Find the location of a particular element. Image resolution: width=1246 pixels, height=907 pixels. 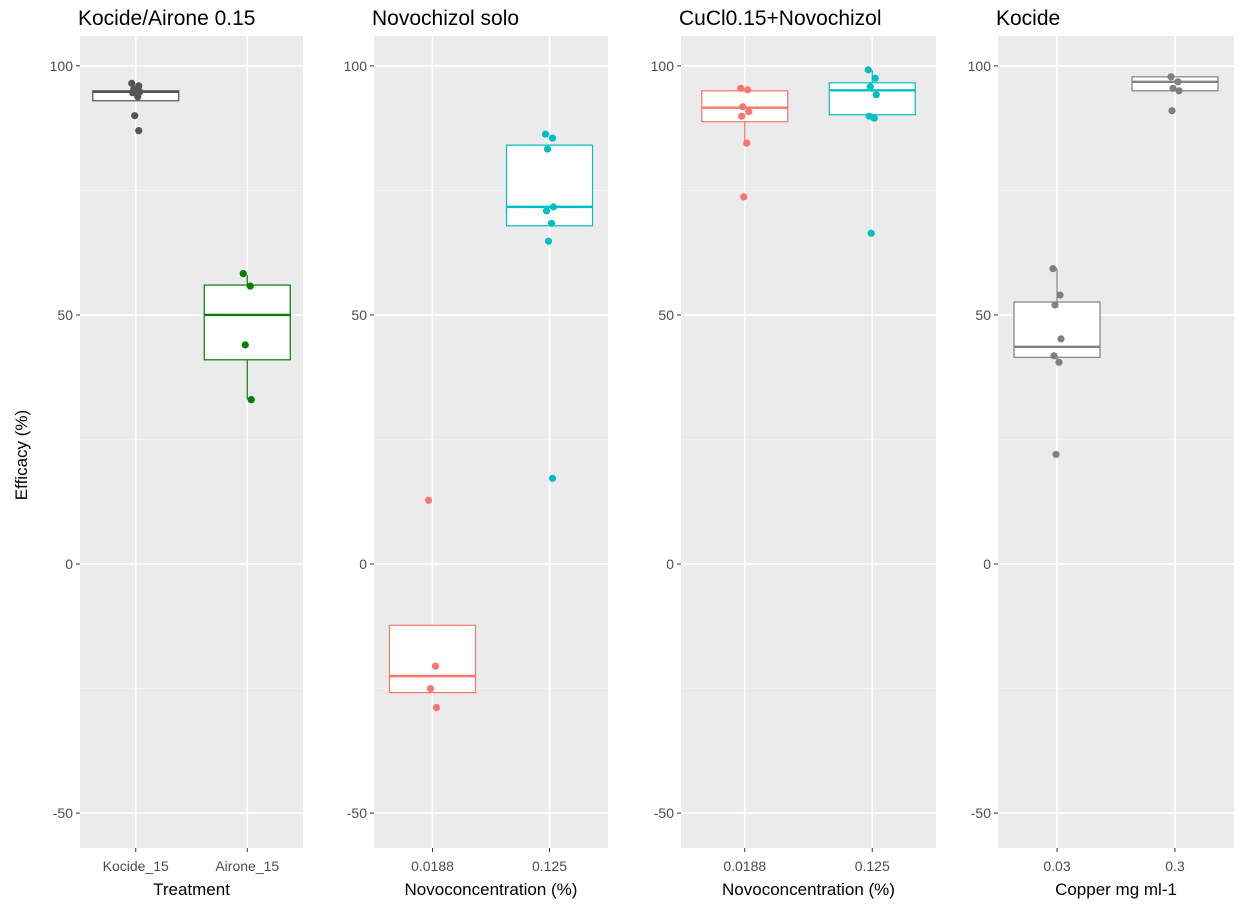

x-tick-label: Kocide_15 is located at coordinates (136, 866).